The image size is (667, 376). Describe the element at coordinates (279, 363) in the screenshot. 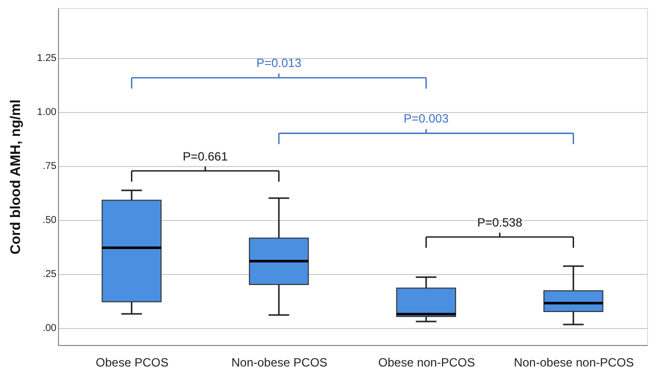

I see `x-tick-label: Non-obese PCOS` at that location.